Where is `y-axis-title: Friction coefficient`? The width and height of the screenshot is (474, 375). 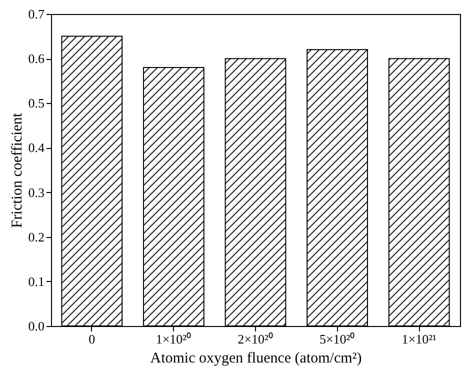 y-axis-title: Friction coefficient is located at coordinates (17, 170).